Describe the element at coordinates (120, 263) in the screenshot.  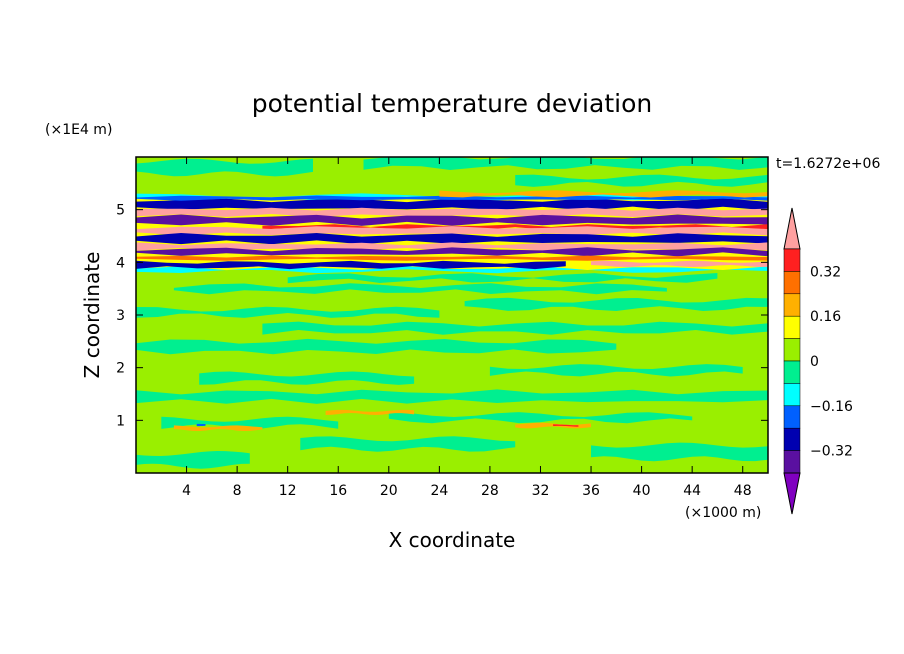
I see `y-tick-label: 4` at that location.